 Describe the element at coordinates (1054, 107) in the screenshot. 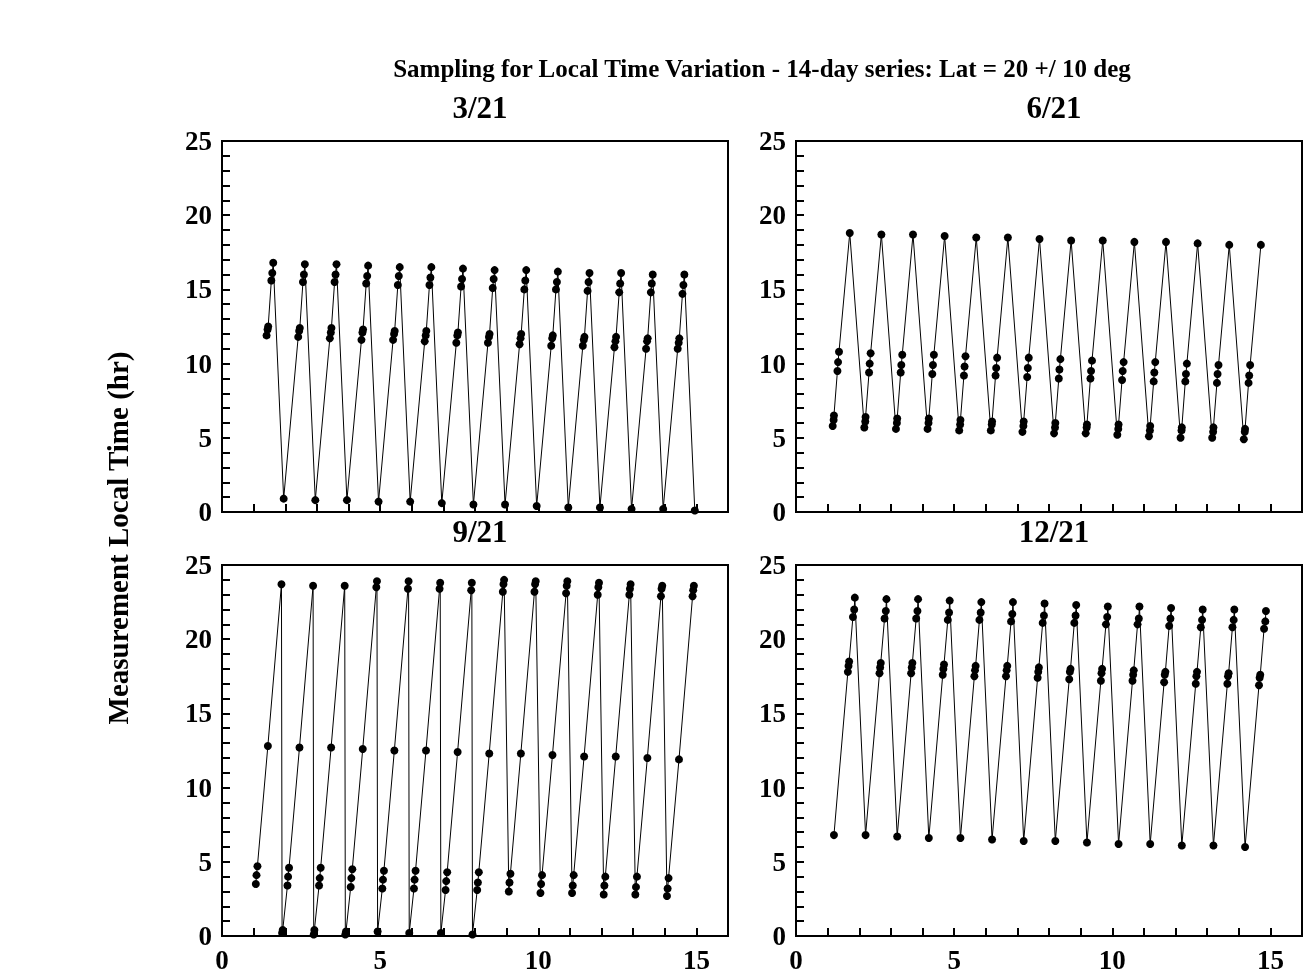

I see `chart-title: 6/21` at that location.